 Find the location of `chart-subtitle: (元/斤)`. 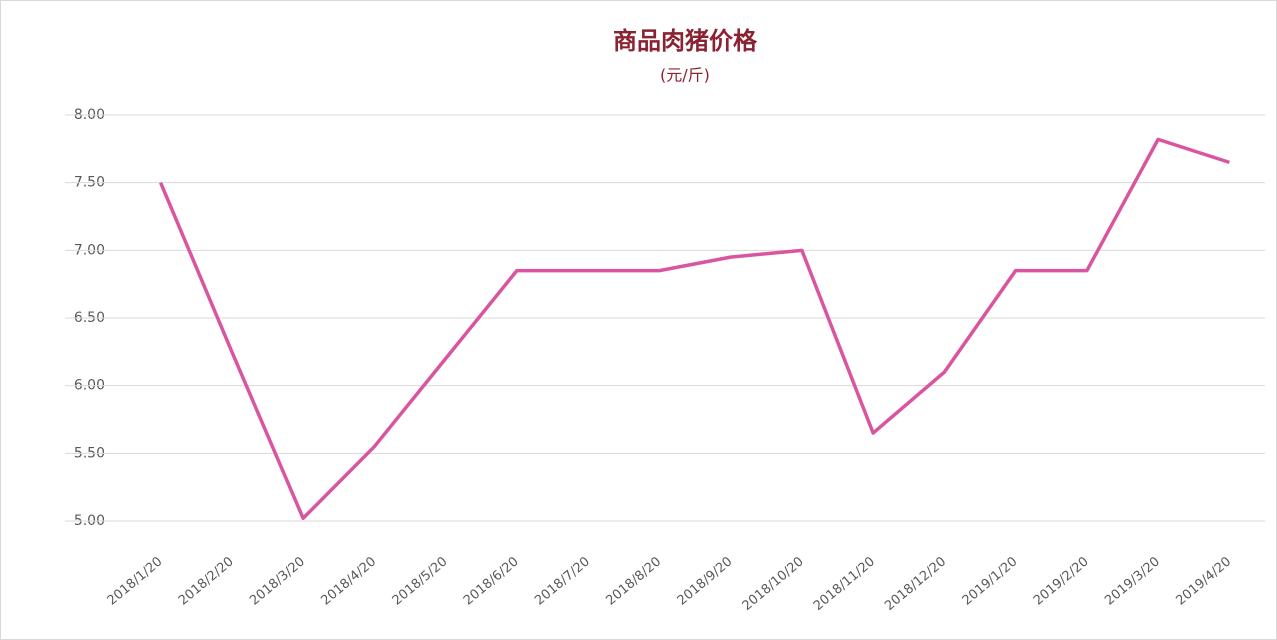

chart-subtitle: (元/斤) is located at coordinates (685, 75).